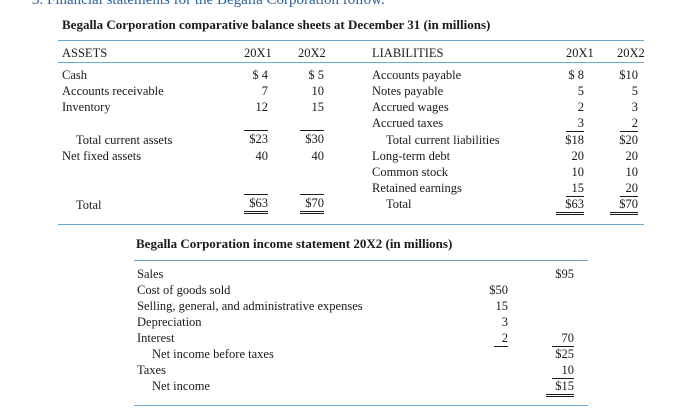 This screenshot has width=694, height=414. I want to click on liability-value-y1: 20, so click(578, 156).